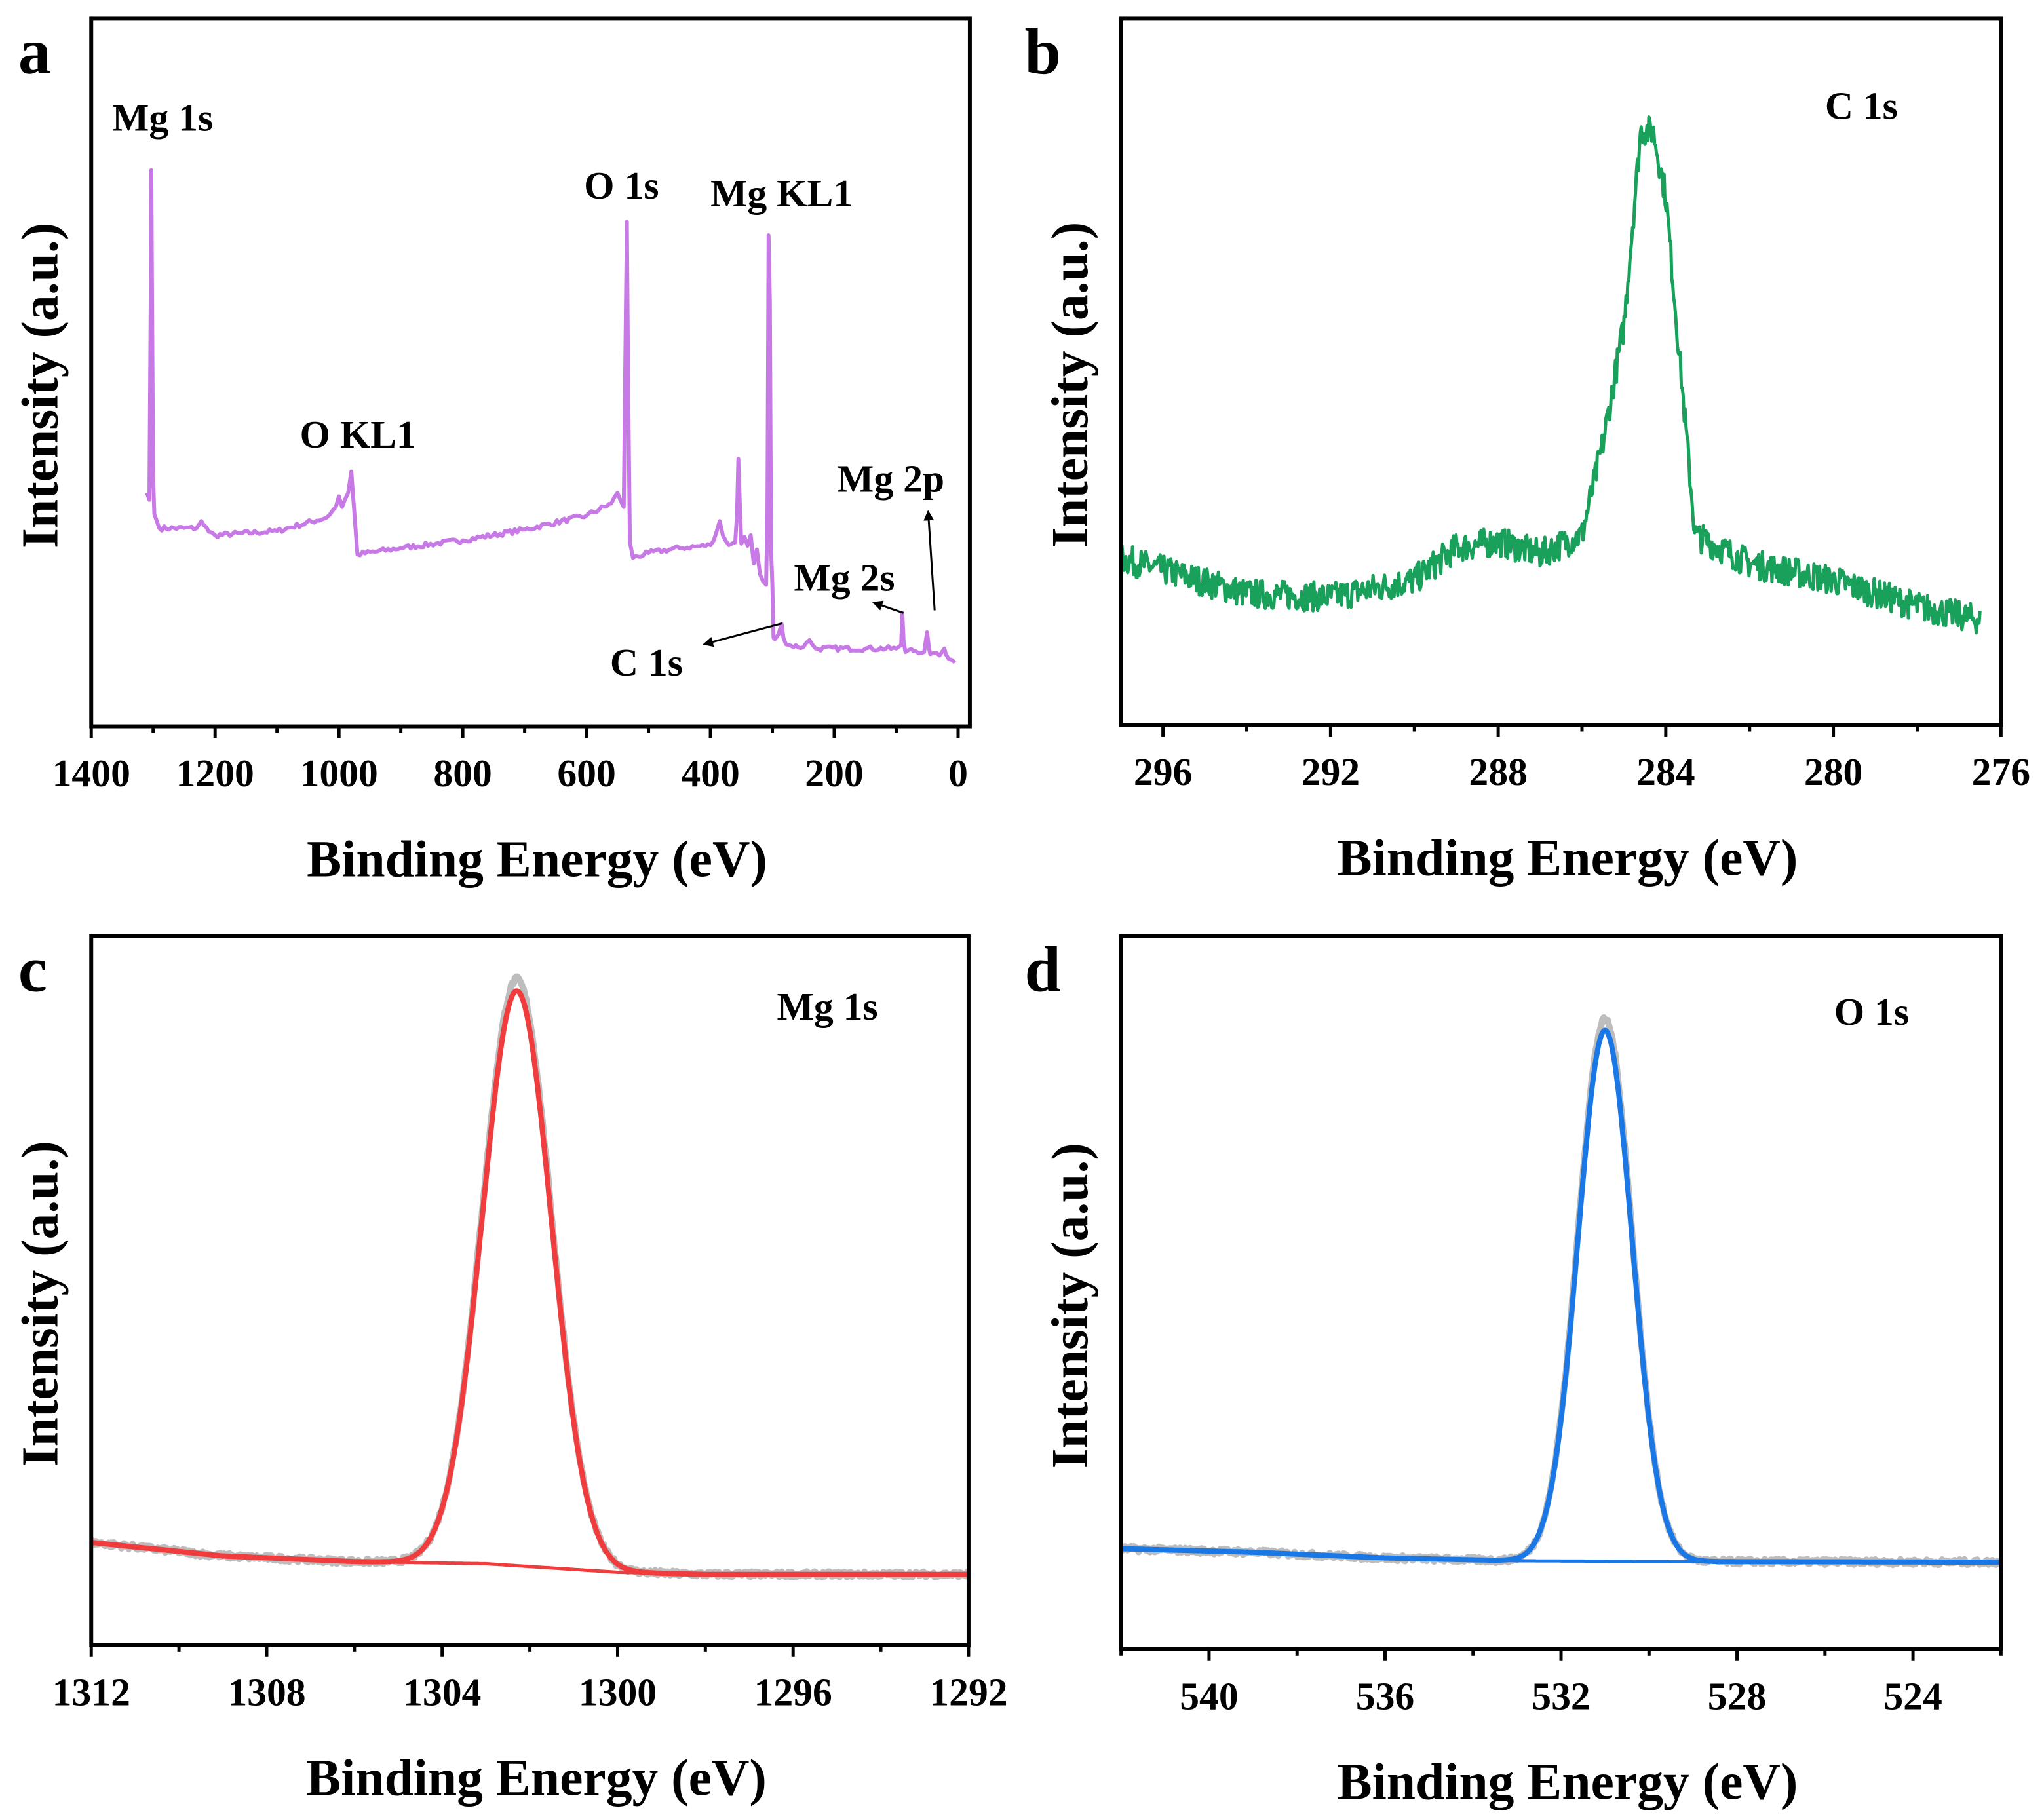  I want to click on mg2s-arrow, so click(888, 607).